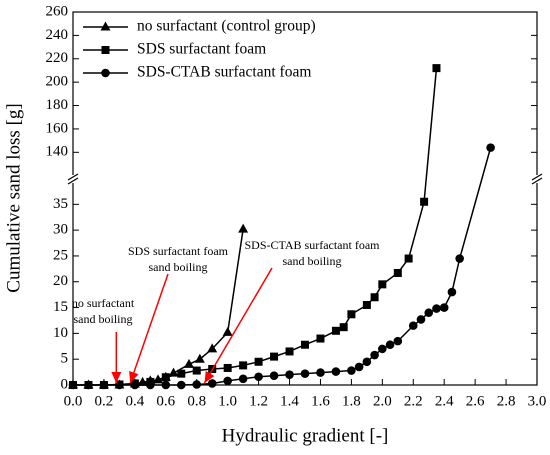 The height and width of the screenshot is (455, 550). What do you see at coordinates (258, 401) in the screenshot?
I see `x-tick-label: 1.2` at bounding box center [258, 401].